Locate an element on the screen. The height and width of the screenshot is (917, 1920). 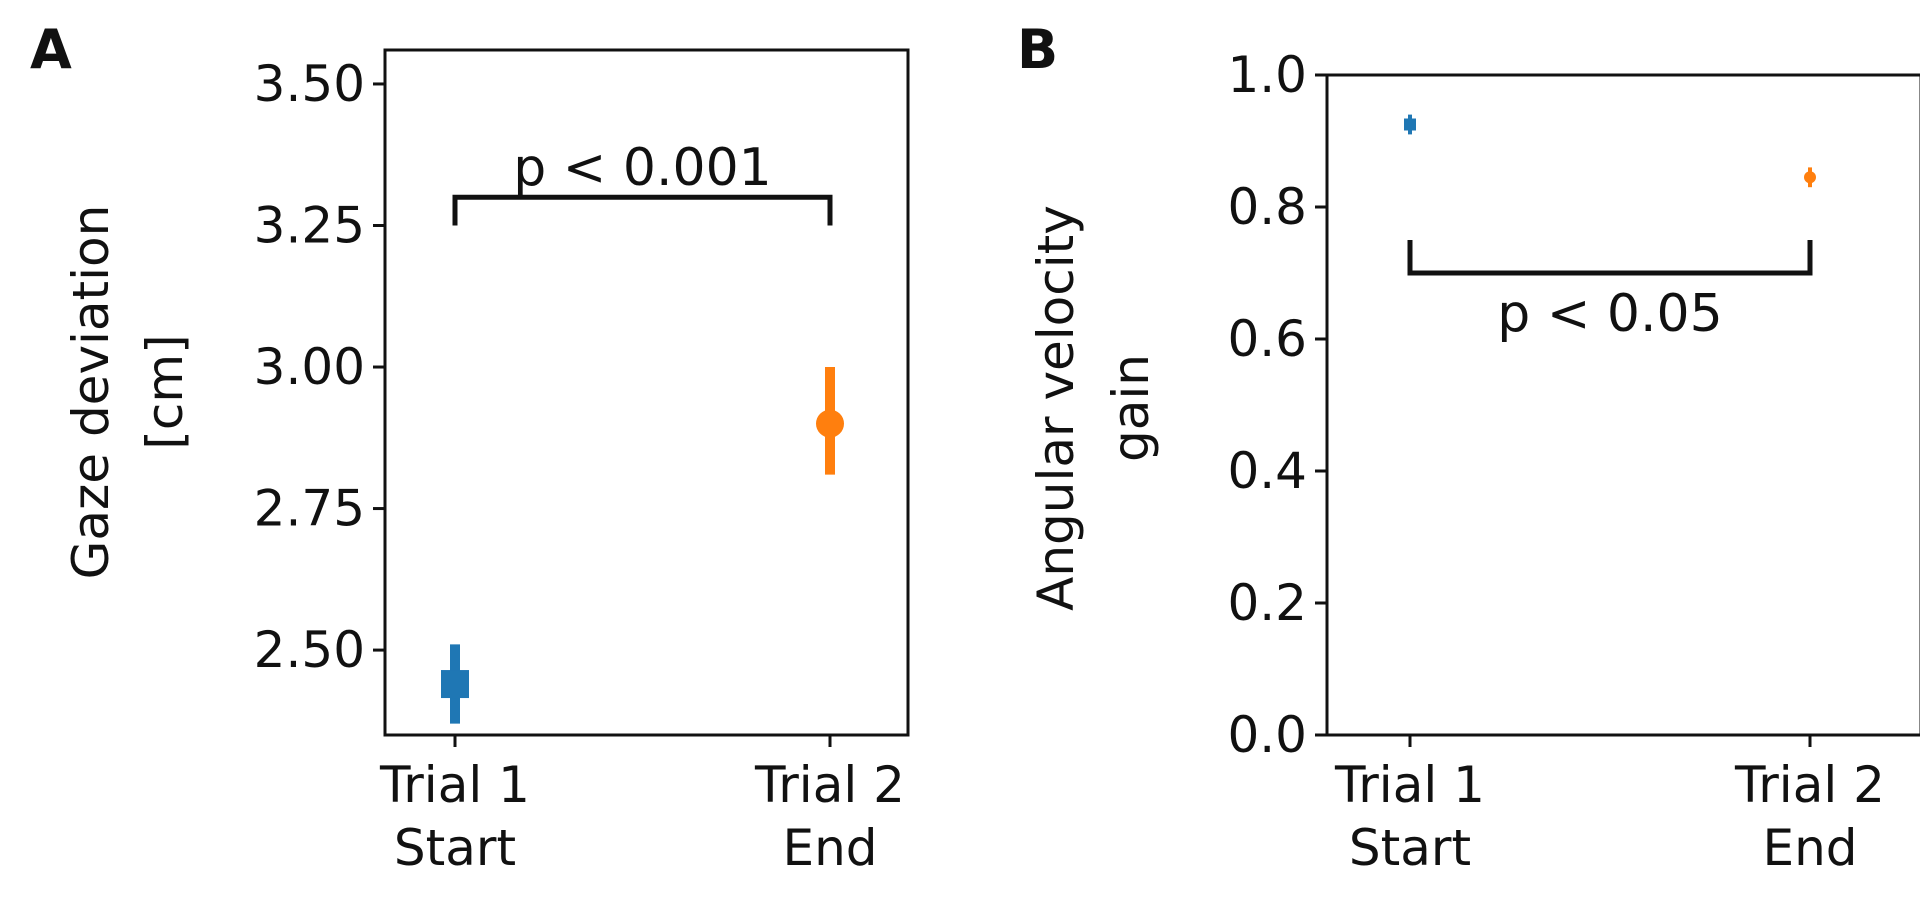
panel-a-ytick-label: 3.25 is located at coordinates (309, 225).